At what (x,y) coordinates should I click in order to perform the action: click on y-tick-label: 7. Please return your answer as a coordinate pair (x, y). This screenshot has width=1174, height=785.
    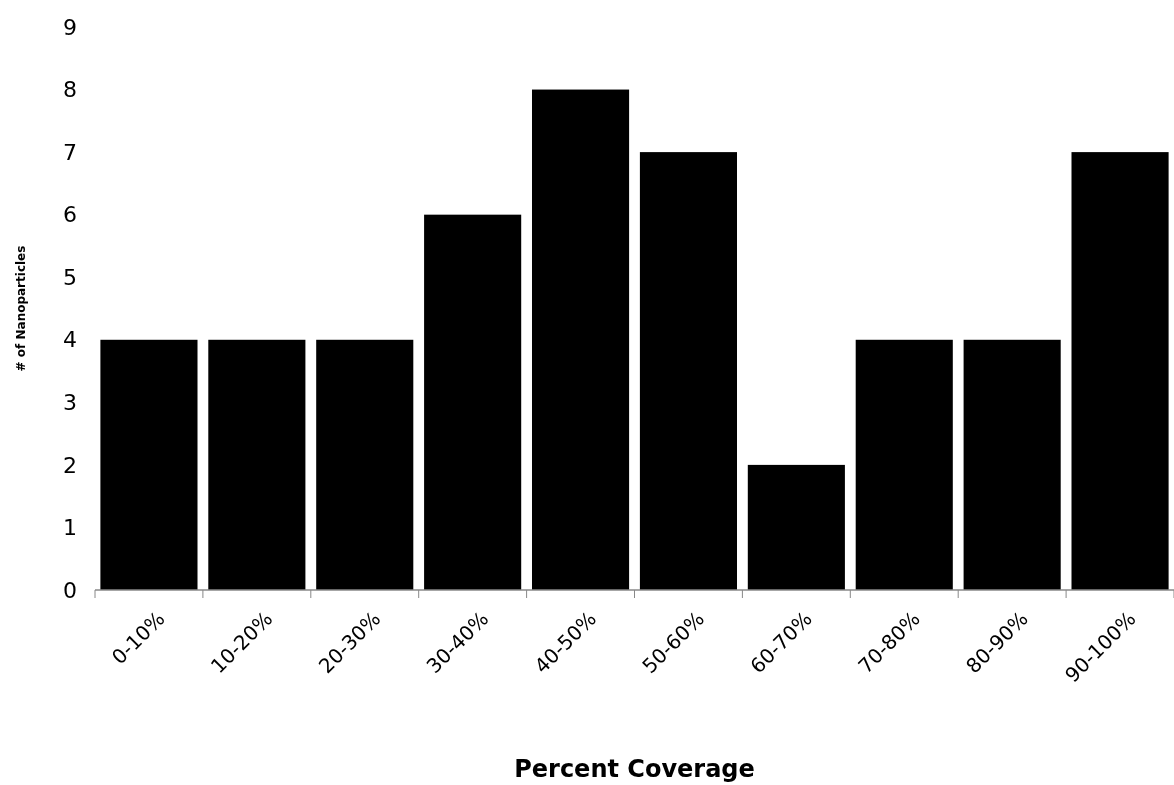
    Looking at the image, I should click on (70, 152).